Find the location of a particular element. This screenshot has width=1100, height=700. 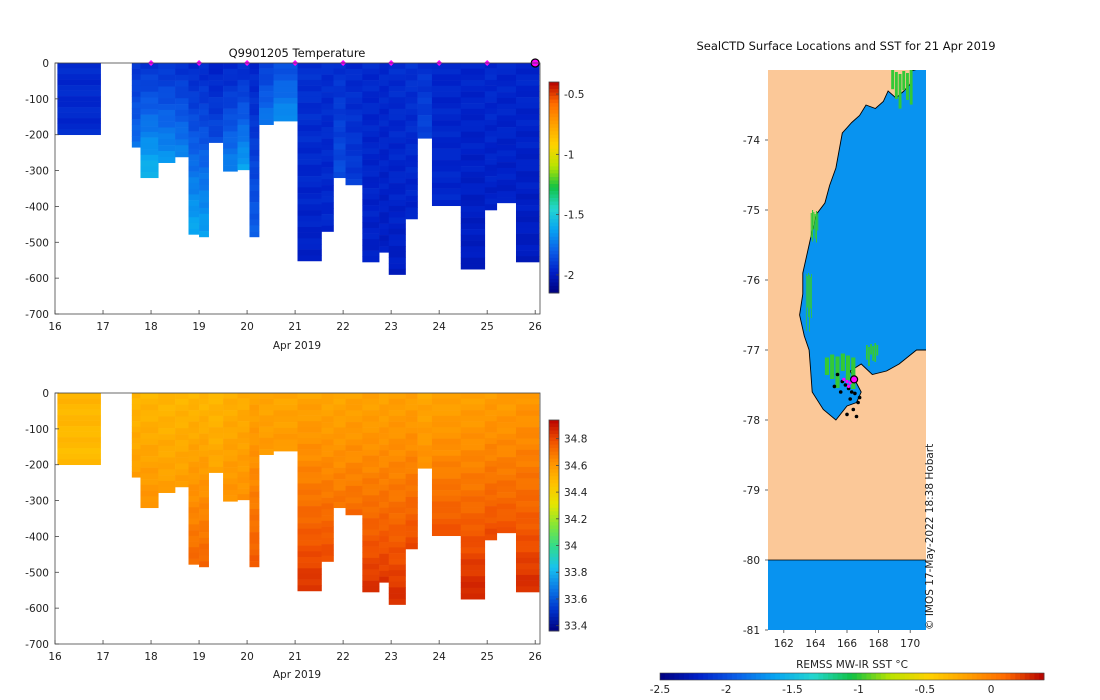

x-tick-label: 18 is located at coordinates (150, 327).